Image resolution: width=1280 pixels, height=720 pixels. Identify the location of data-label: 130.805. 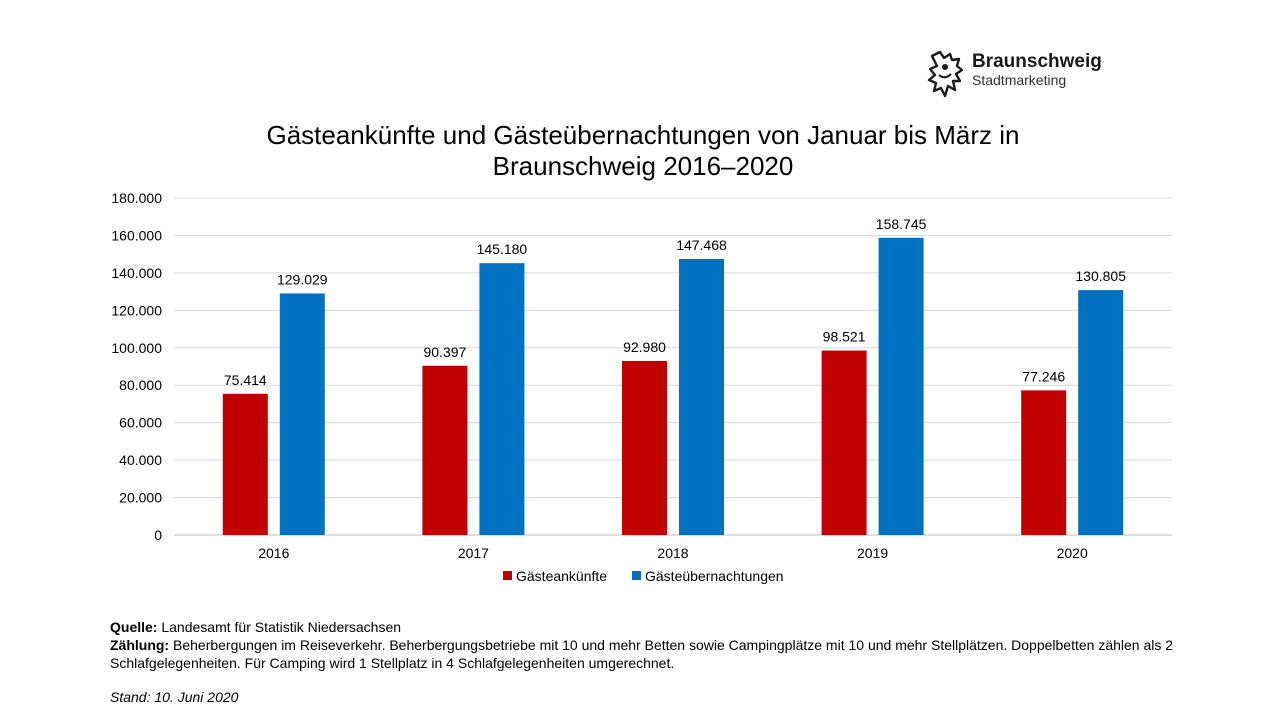
(1100, 276).